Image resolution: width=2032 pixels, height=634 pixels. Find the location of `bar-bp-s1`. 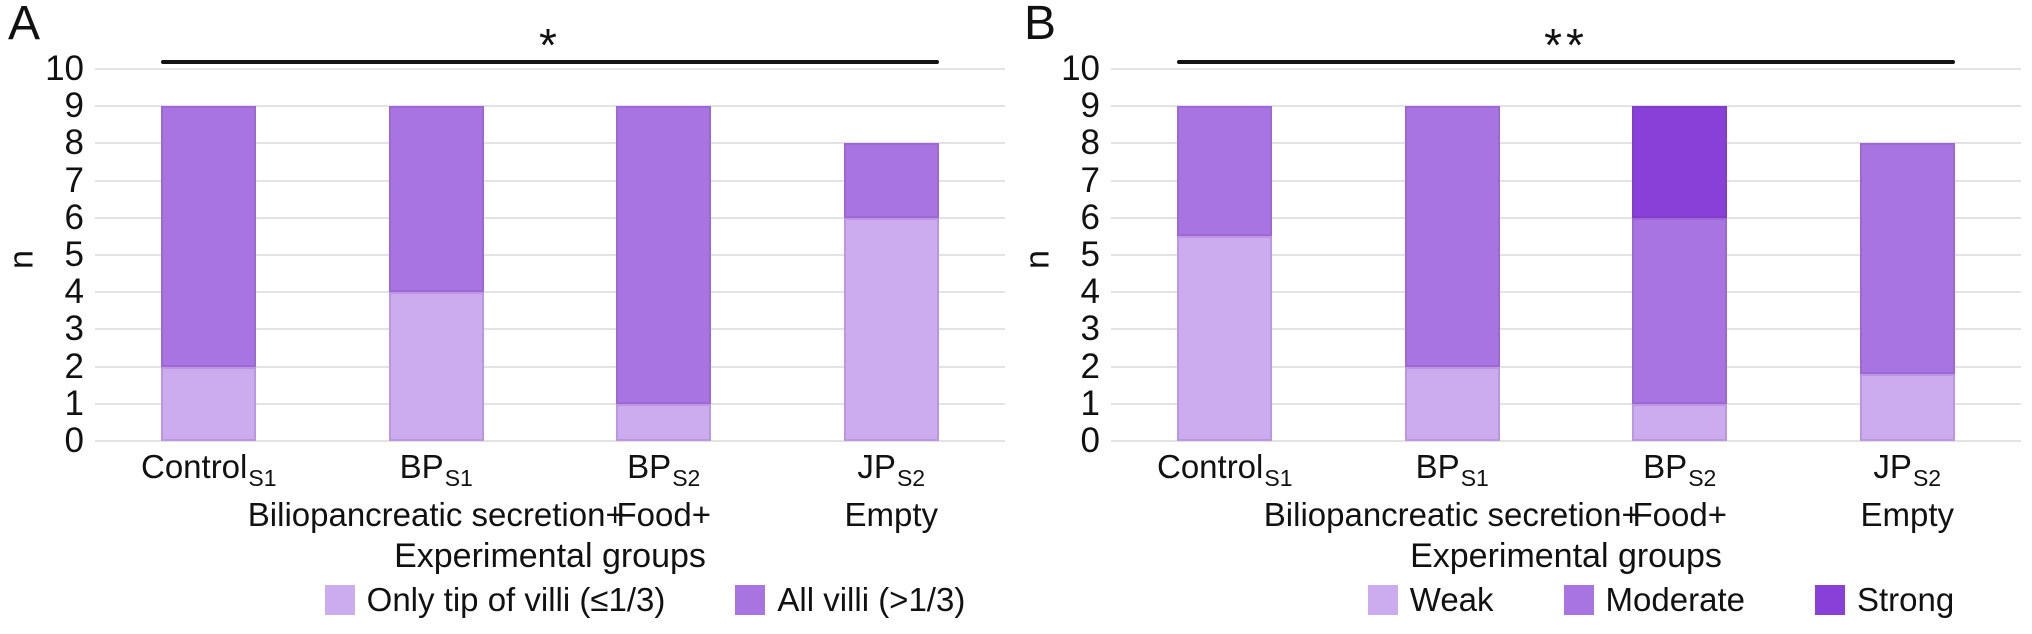

bar-bp-s1 is located at coordinates (436, 273).